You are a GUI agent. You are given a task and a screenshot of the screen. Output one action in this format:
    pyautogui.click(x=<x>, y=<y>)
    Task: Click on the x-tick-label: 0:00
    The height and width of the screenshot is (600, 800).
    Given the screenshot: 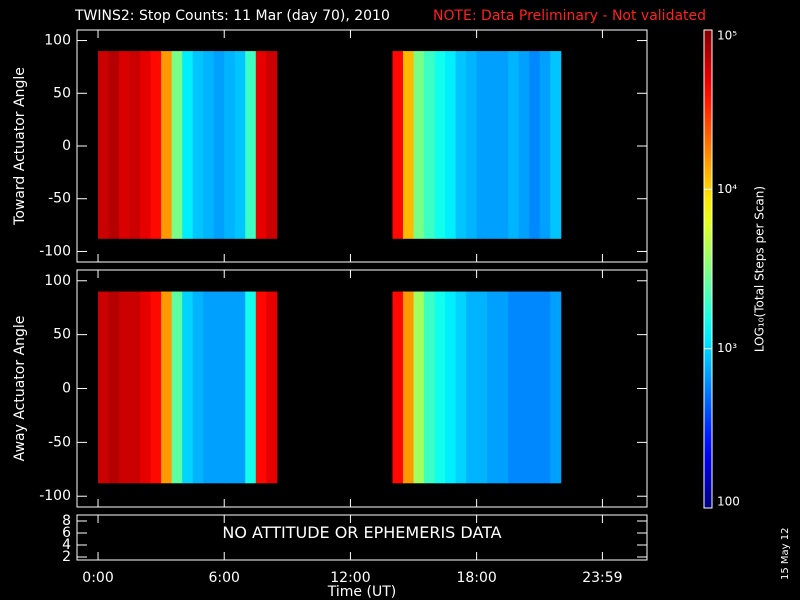 What is the action you would take?
    pyautogui.click(x=97, y=578)
    